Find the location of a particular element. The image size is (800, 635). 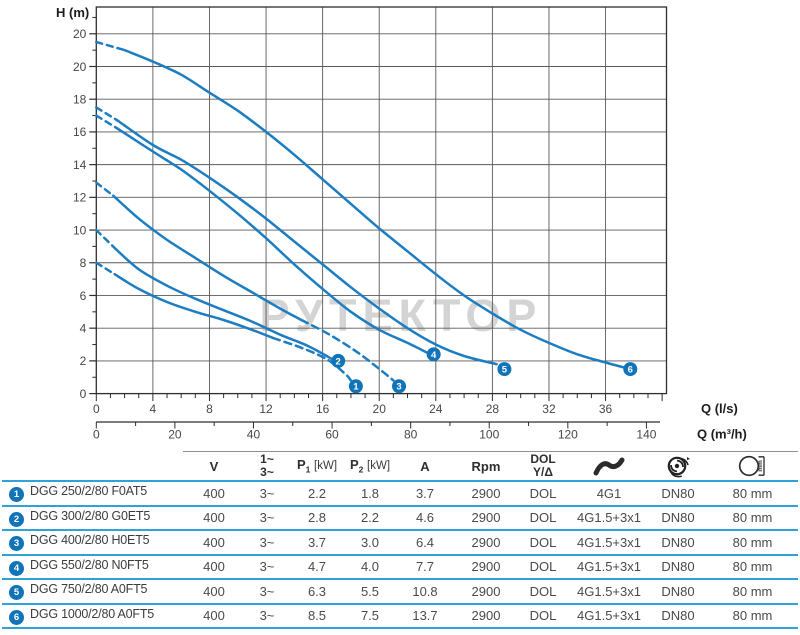

p1-label-unit: [kW] is located at coordinates (326, 466).